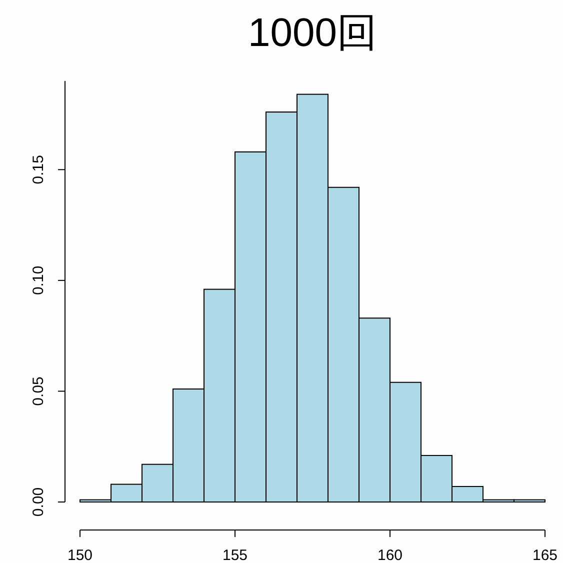  What do you see at coordinates (38, 169) in the screenshot?
I see `y-tick-label: 0.15` at bounding box center [38, 169].